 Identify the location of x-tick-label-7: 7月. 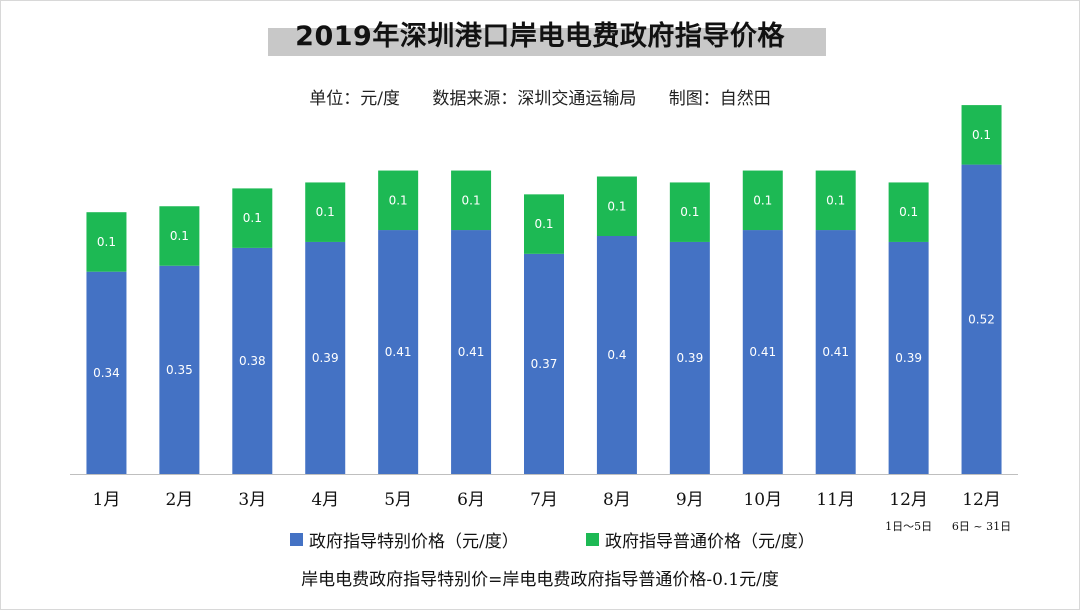
(544, 500).